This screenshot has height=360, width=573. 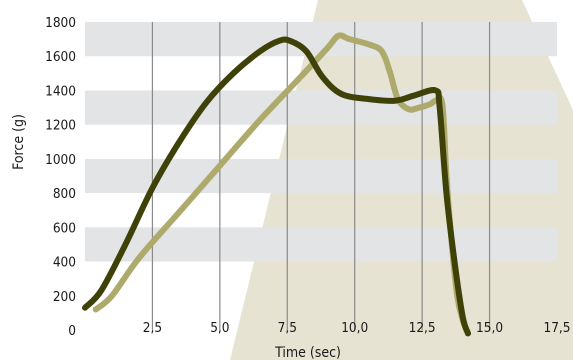 I want to click on x-tick-label: 15,0, so click(x=489, y=328).